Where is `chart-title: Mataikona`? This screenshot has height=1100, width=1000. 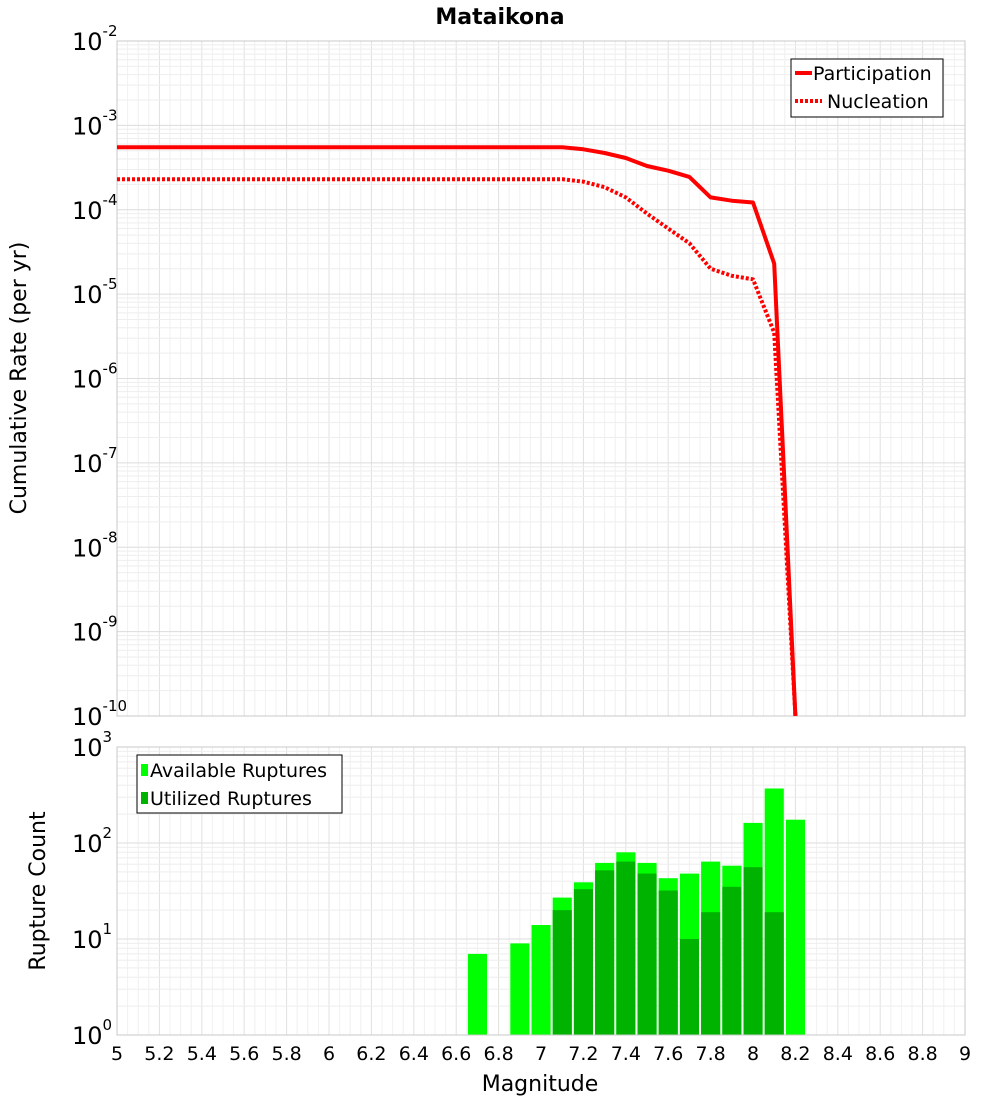
chart-title: Mataikona is located at coordinates (499, 17).